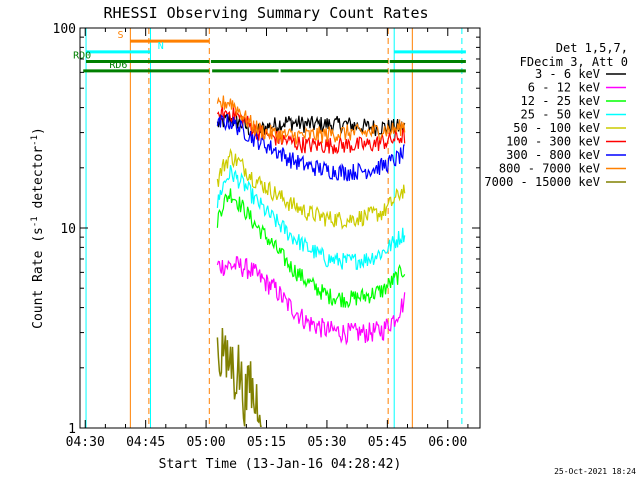  What do you see at coordinates (280, 464) in the screenshot?
I see `x-axis-label: Start Time (13-Jan-16 04:28:42)` at bounding box center [280, 464].